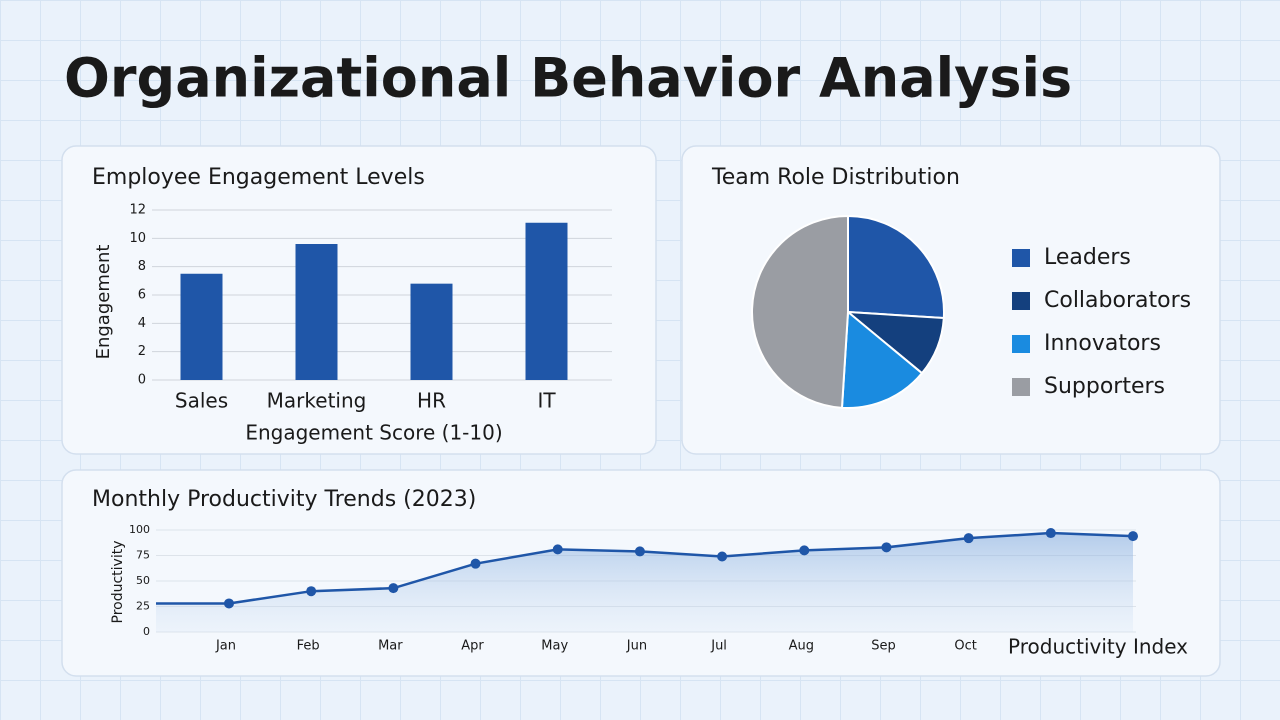 The image size is (1280, 720). I want to click on x-tick-label: IT, so click(546, 401).